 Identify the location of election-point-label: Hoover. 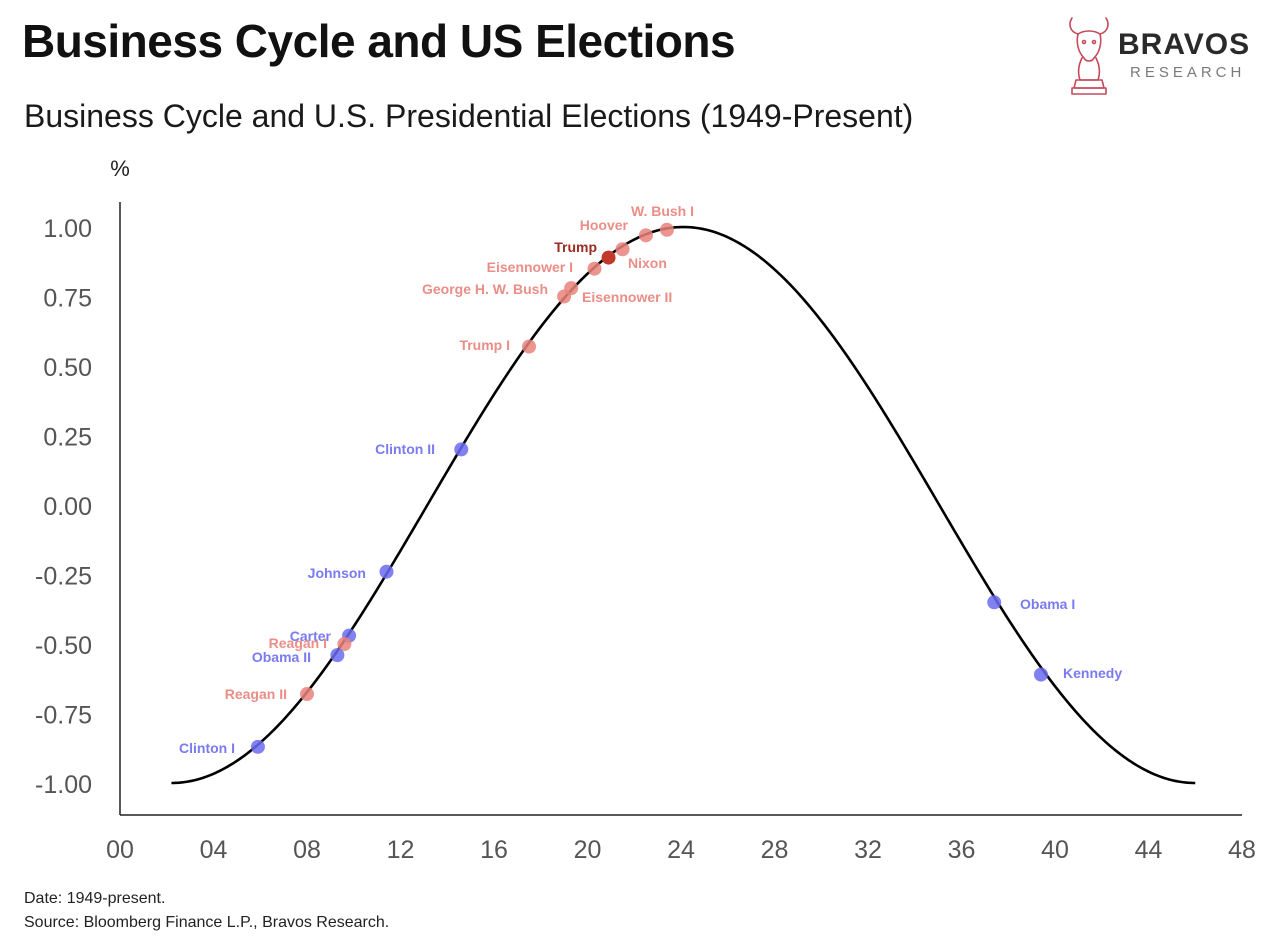
(604, 225).